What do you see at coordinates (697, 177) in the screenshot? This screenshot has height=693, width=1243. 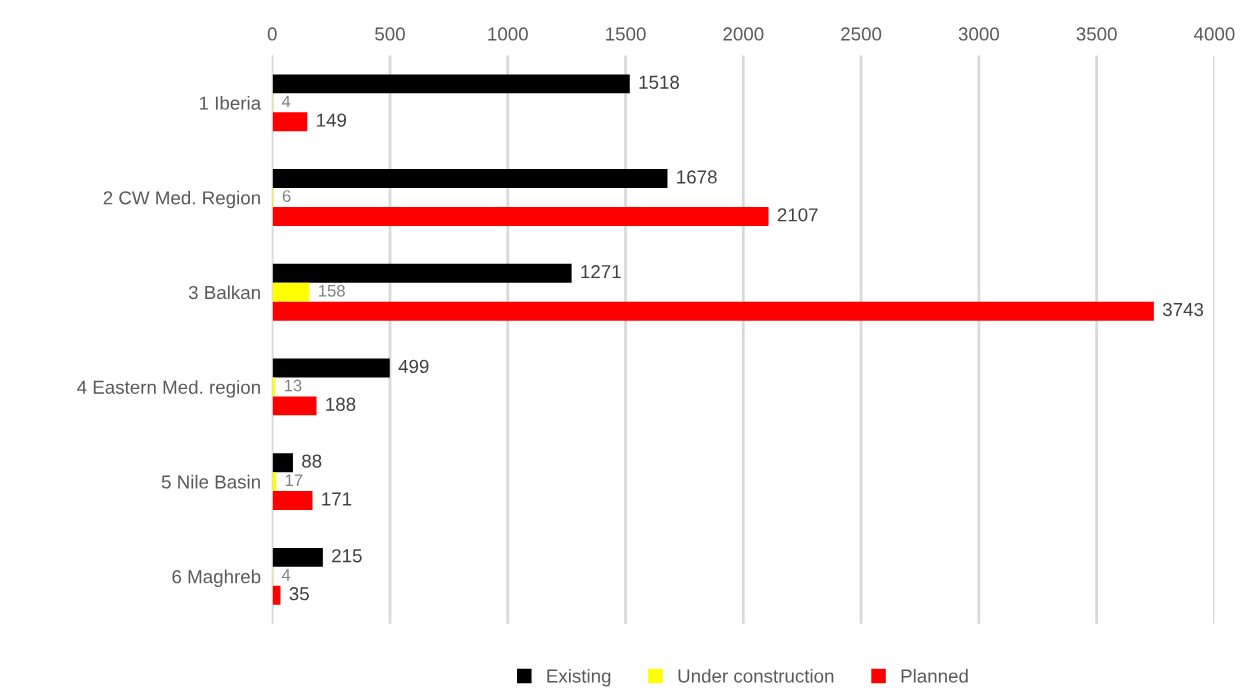 I see `data-label: 1678` at bounding box center [697, 177].